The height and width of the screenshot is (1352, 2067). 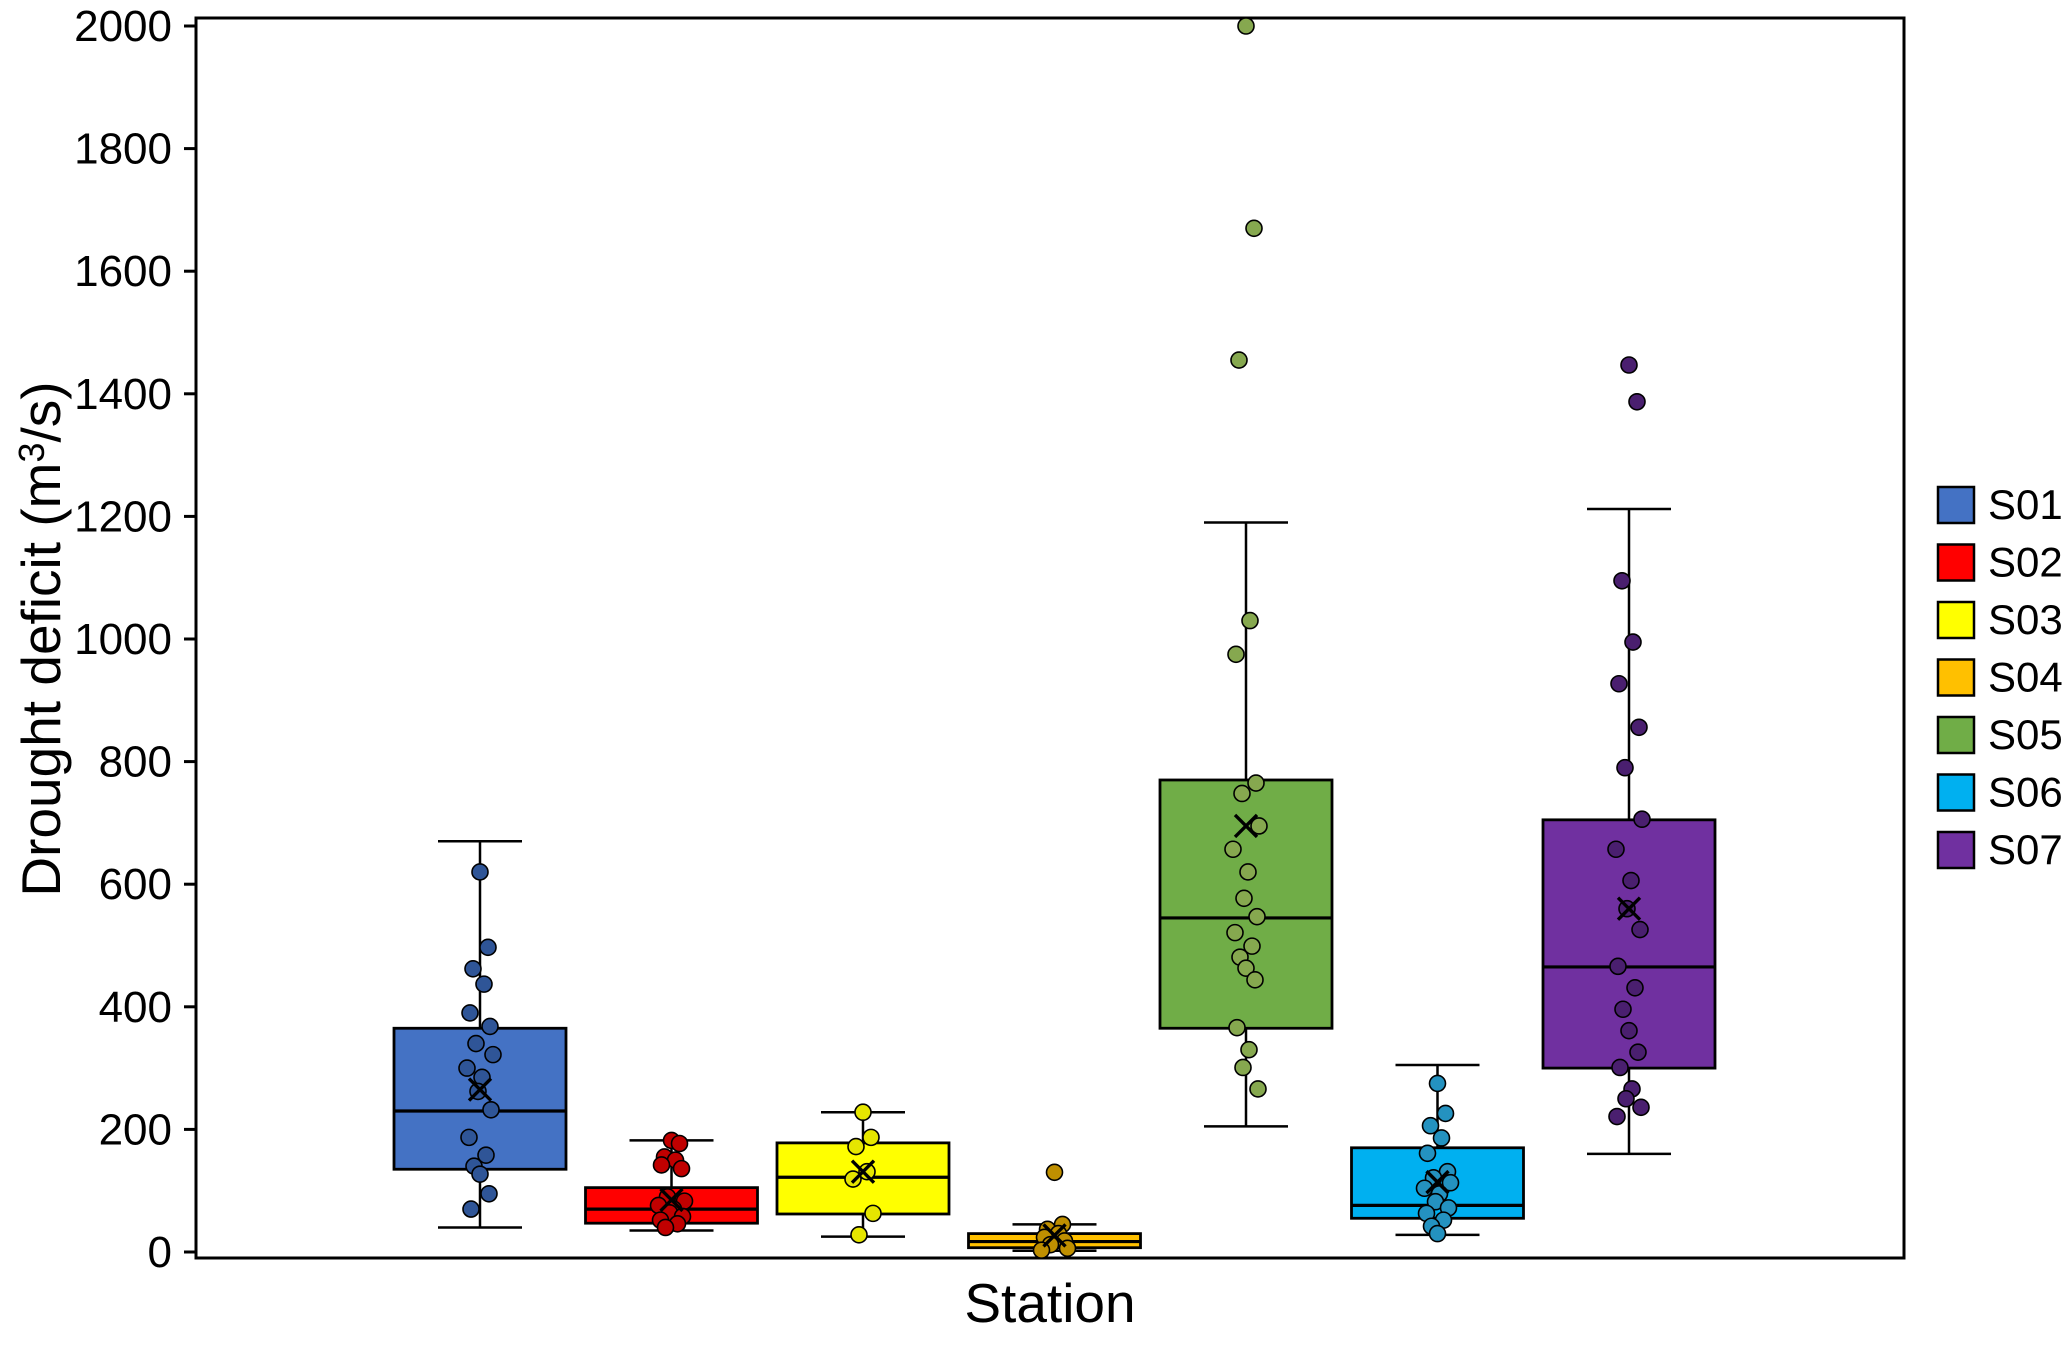 I want to click on box-group-S02, so click(x=671, y=1184).